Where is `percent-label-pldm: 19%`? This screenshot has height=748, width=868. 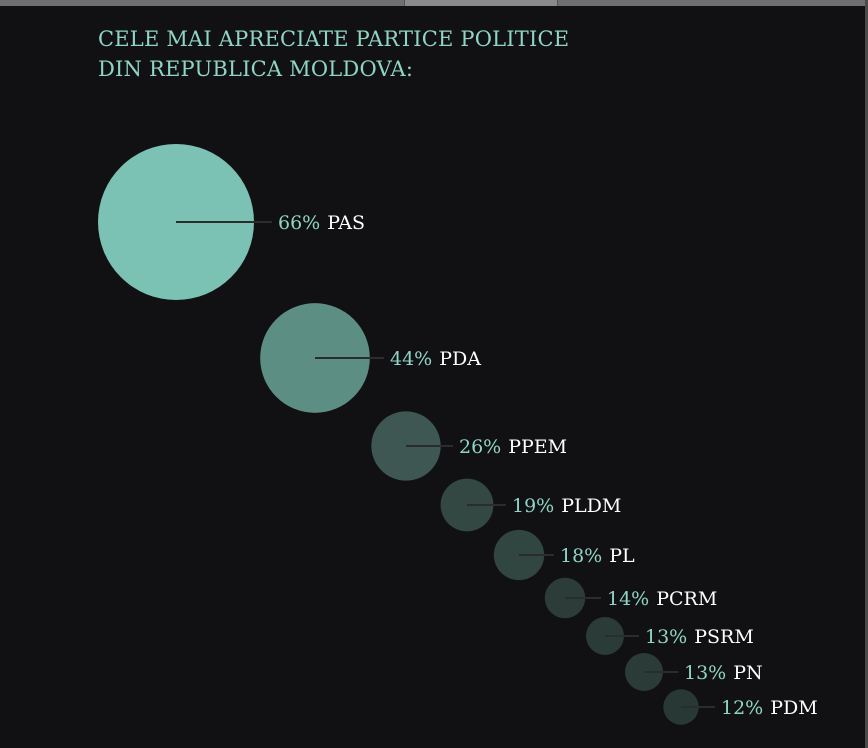
percent-label-pldm: 19% is located at coordinates (533, 506).